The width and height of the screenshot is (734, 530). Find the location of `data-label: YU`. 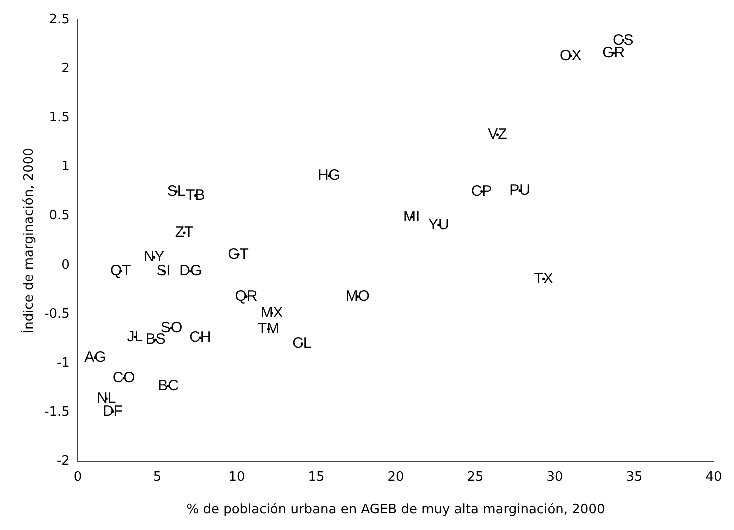

data-label: YU is located at coordinates (439, 225).